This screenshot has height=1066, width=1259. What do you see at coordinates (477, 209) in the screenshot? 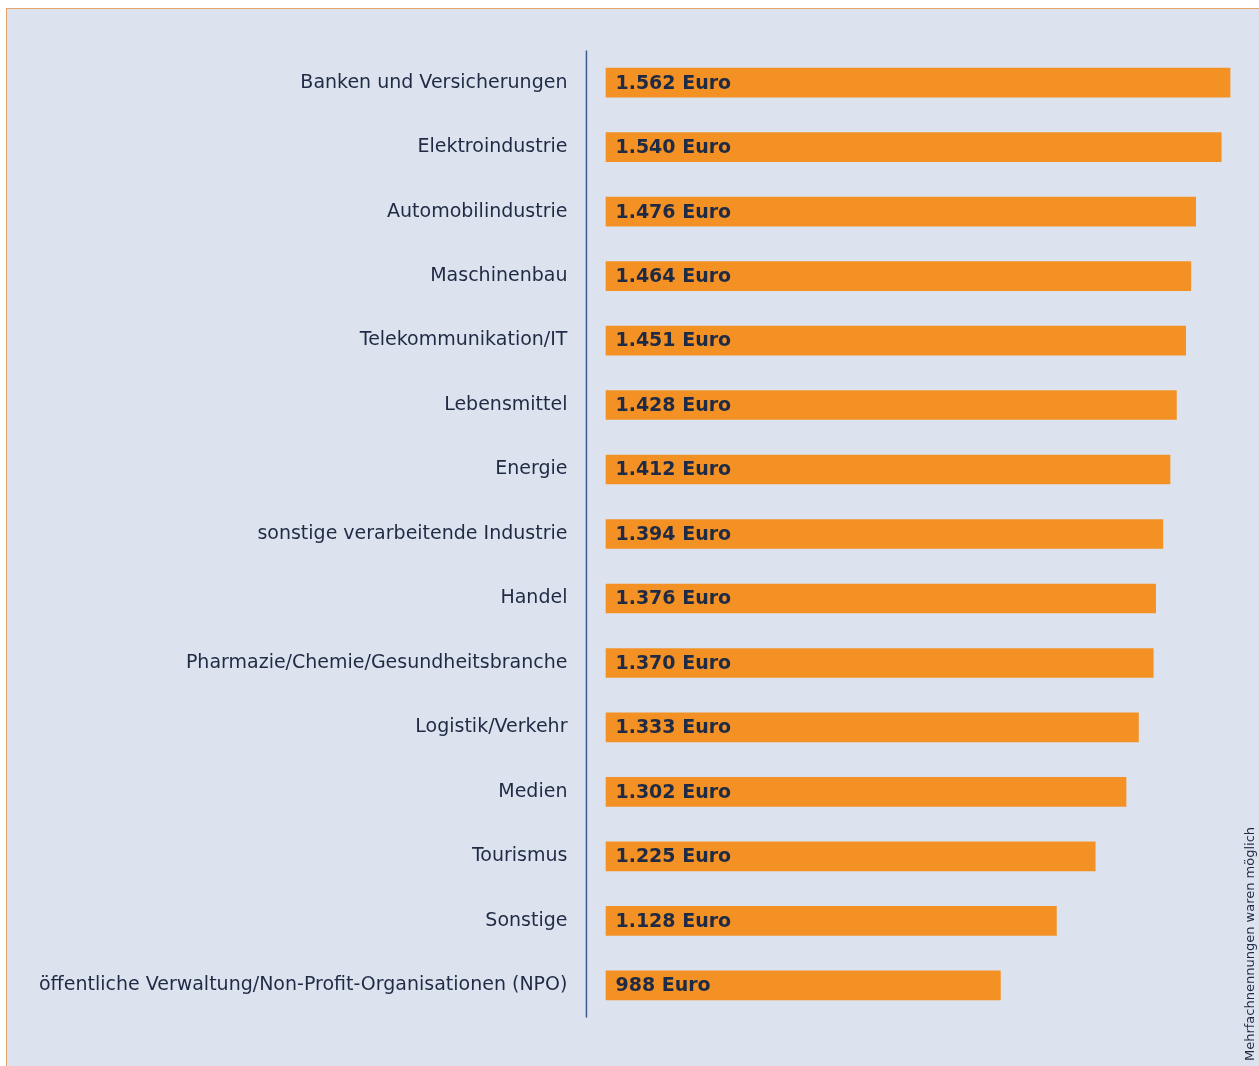
I see `y-tick-label: Automobilindustrie` at bounding box center [477, 209].